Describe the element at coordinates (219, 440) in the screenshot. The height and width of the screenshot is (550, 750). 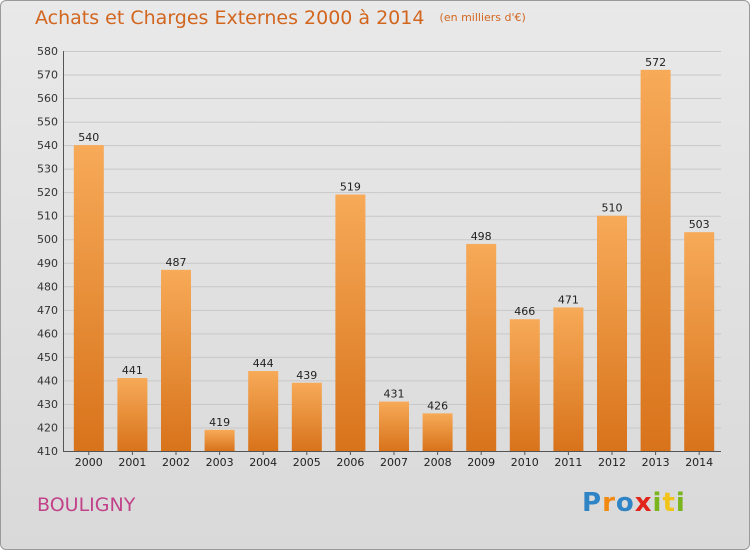
I see `bar-2003` at that location.